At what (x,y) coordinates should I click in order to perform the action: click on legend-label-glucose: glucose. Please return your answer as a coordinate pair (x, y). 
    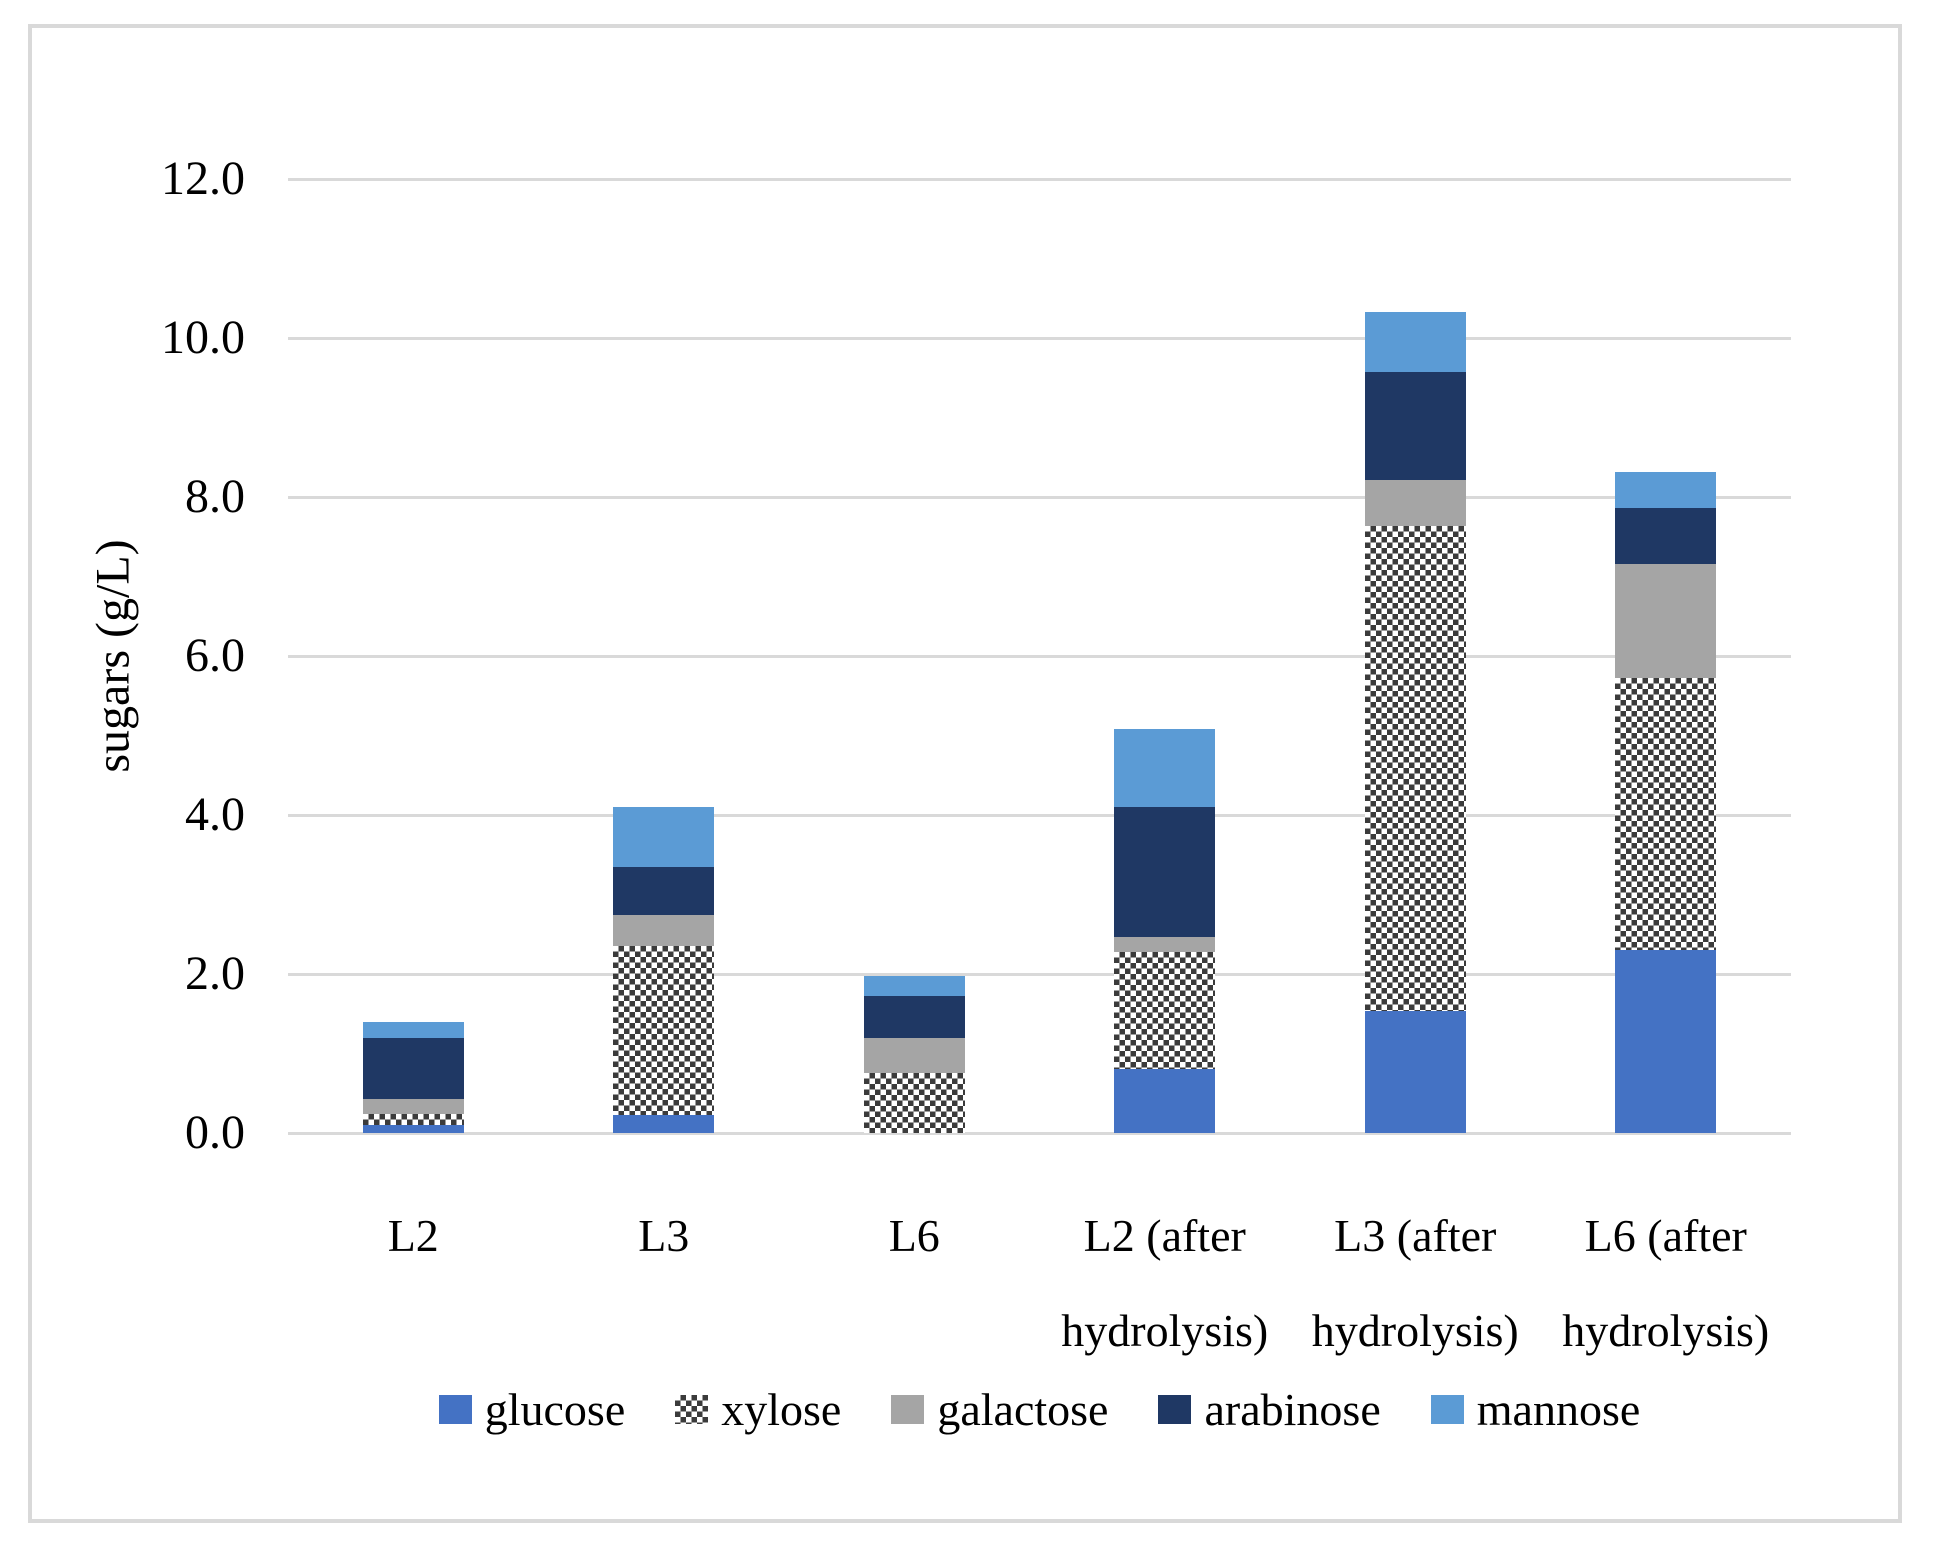
    Looking at the image, I should click on (555, 1409).